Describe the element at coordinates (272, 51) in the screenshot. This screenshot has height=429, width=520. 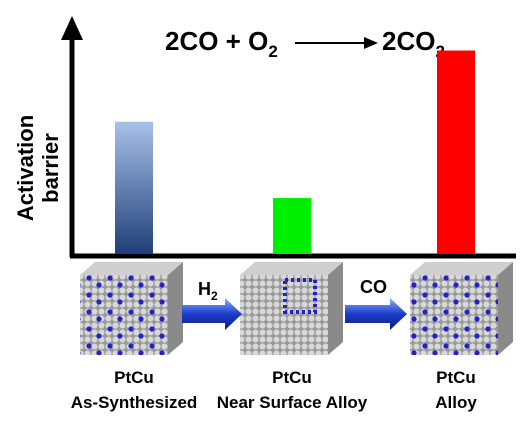
I see `title-sub: 2` at that location.